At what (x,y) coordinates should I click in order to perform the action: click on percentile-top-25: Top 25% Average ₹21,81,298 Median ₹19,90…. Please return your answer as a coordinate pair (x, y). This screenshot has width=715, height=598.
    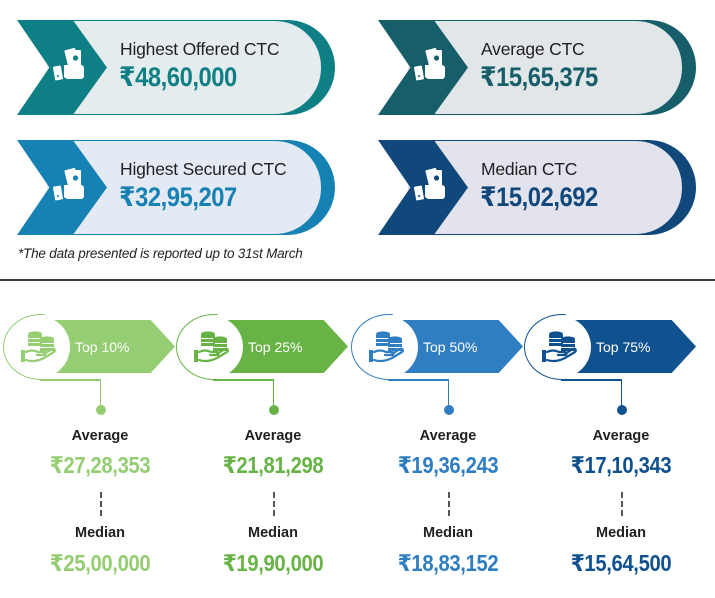
    Looking at the image, I should click on (260, 452).